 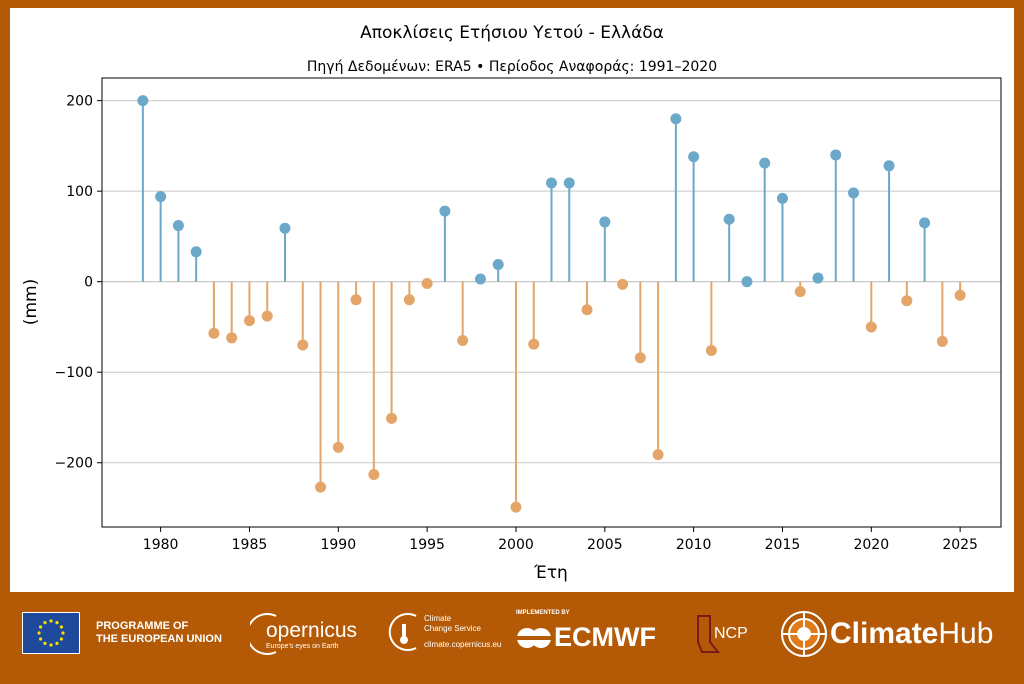 I want to click on ecmwf-wordmark: ECMWF, so click(x=605, y=637).